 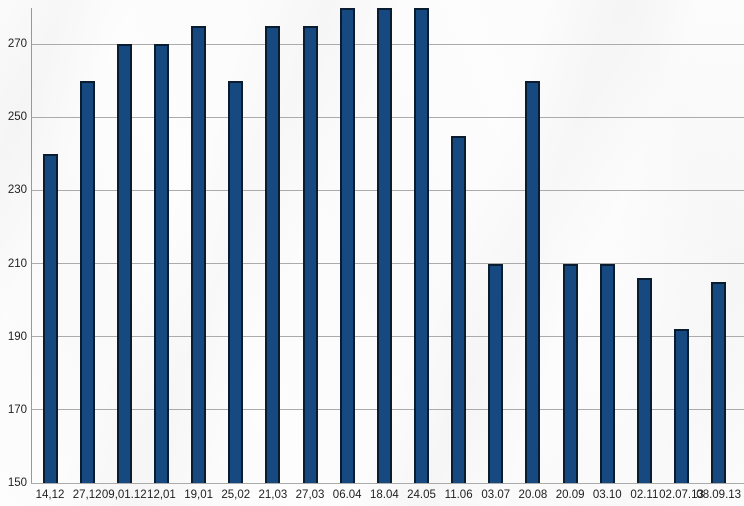 What do you see at coordinates (387, 483) in the screenshot?
I see `category-axis-line` at bounding box center [387, 483].